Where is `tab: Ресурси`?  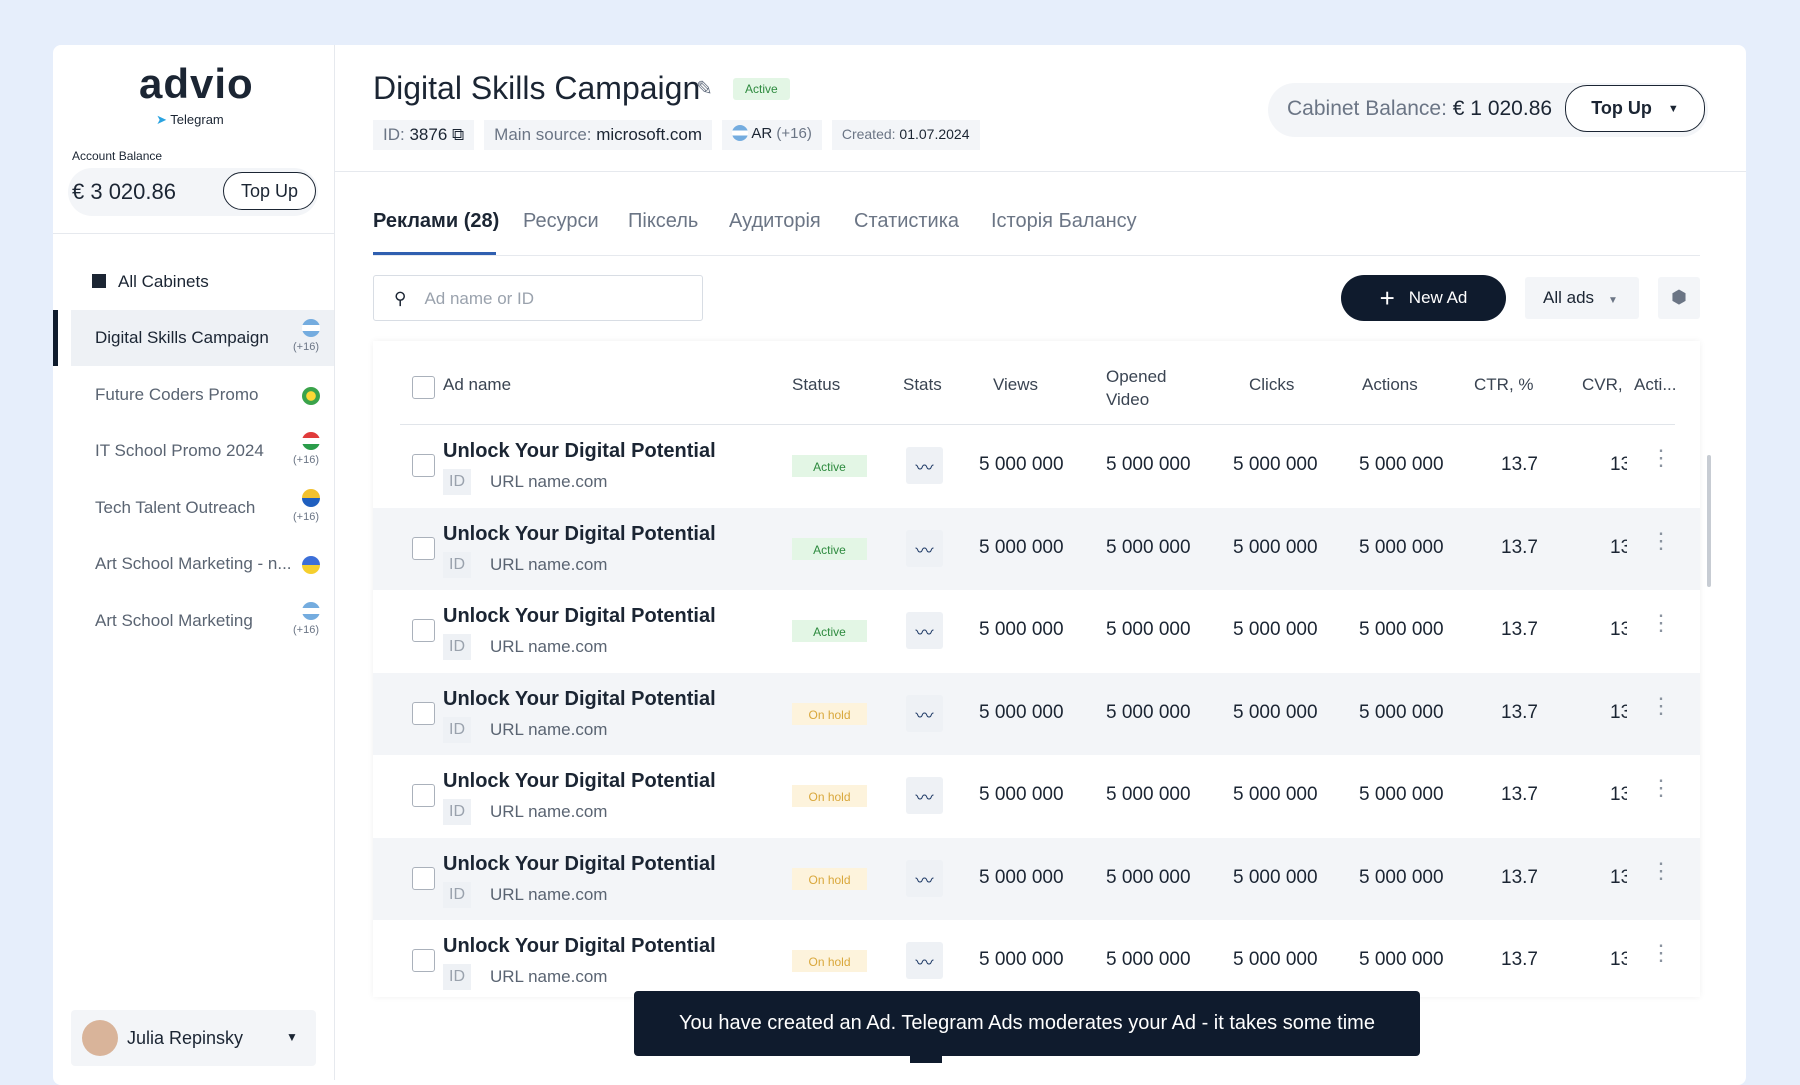
tab: Ресурси is located at coordinates (561, 221).